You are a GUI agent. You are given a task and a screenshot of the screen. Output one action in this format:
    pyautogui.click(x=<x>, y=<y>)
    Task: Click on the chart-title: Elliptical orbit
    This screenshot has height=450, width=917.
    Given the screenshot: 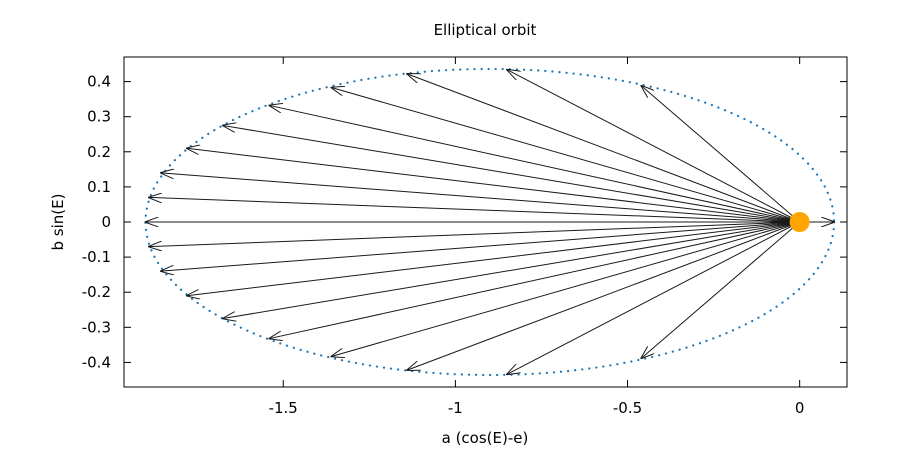 What is the action you would take?
    pyautogui.click(x=485, y=30)
    